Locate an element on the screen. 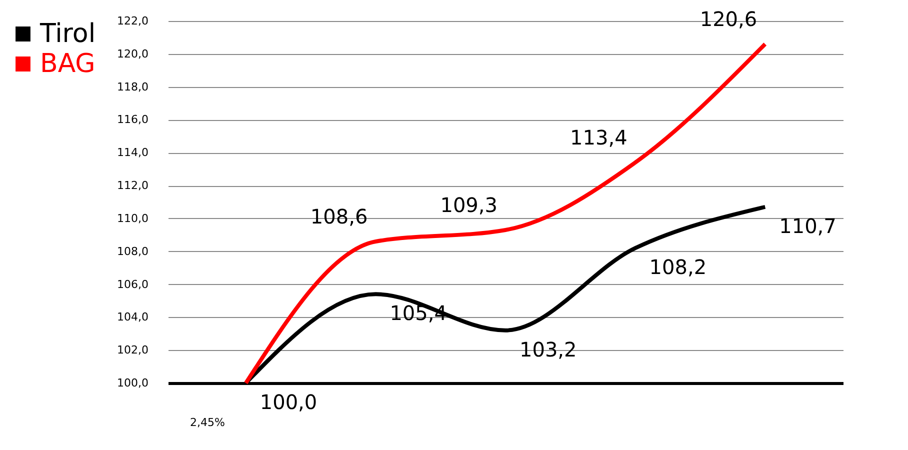  y-tick-label: 102,0 is located at coordinates (132, 350).